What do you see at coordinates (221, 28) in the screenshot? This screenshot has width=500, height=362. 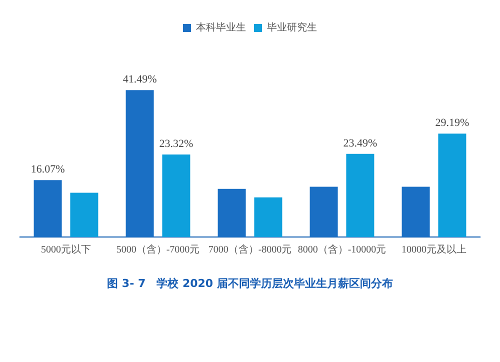 I see `legend-label: 本科毕业生` at bounding box center [221, 28].